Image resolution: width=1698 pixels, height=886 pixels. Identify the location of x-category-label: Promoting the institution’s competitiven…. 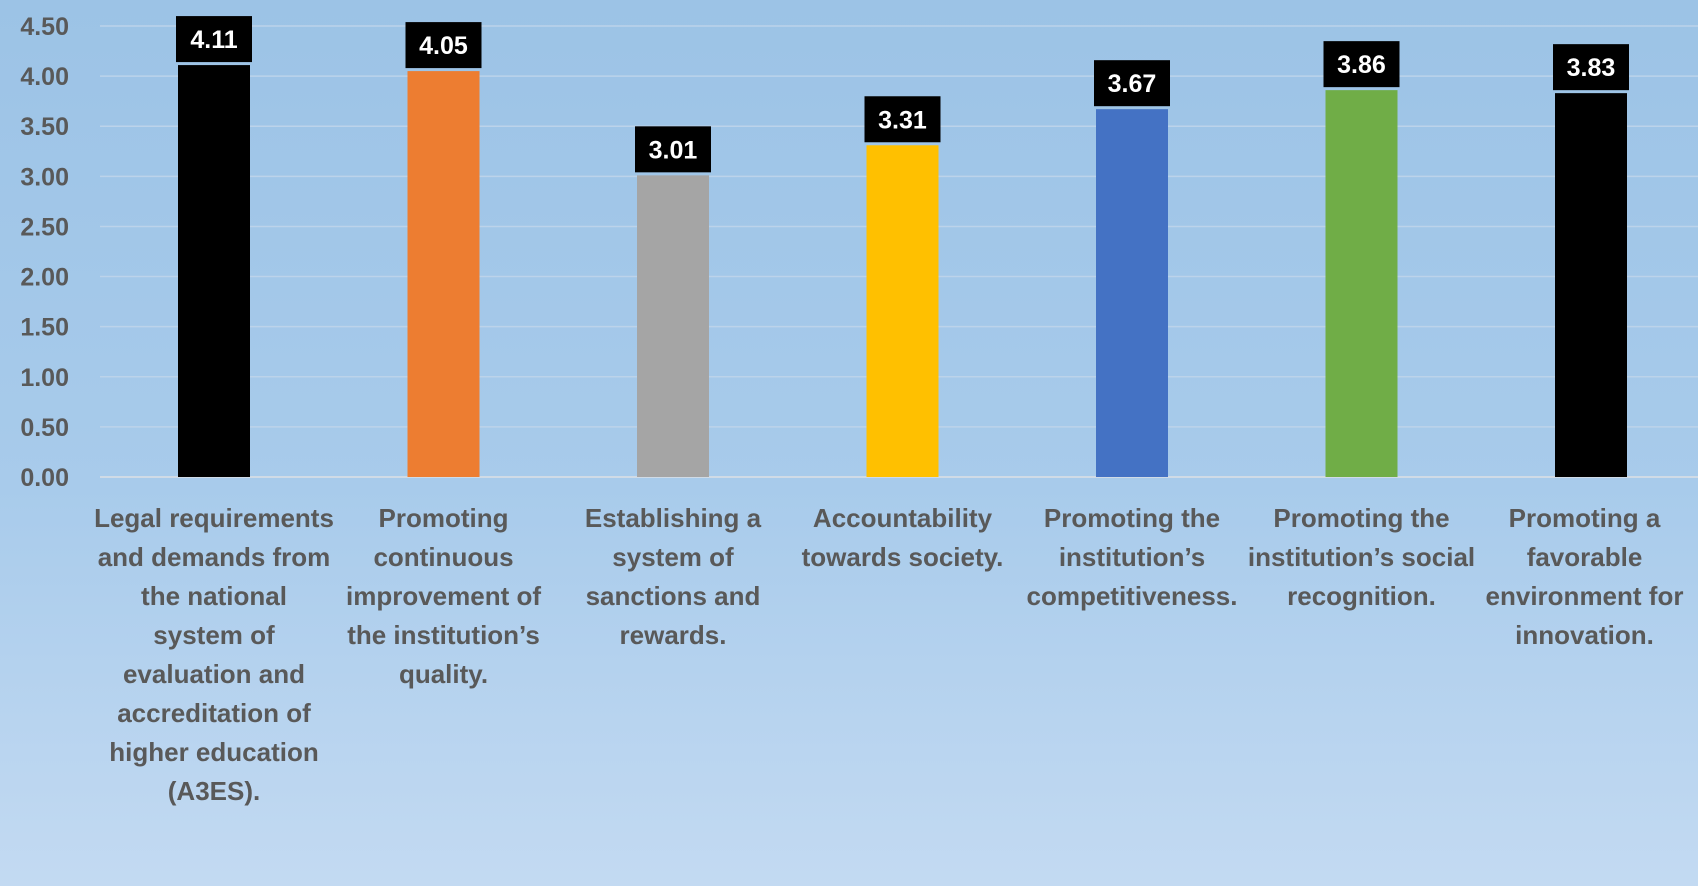
(1132, 557).